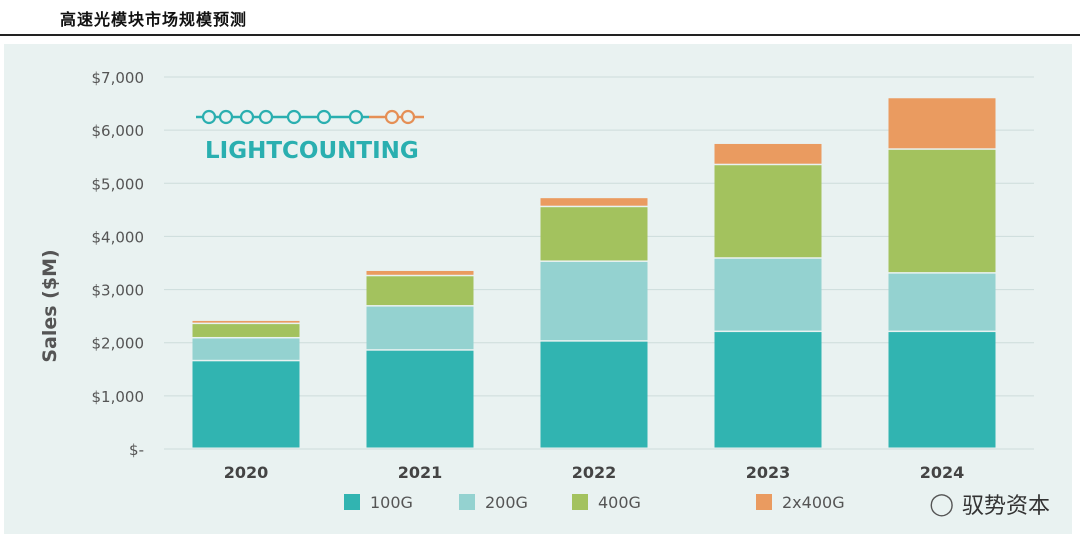  I want to click on logo-text: LIGHTCOUNTING, so click(312, 151).